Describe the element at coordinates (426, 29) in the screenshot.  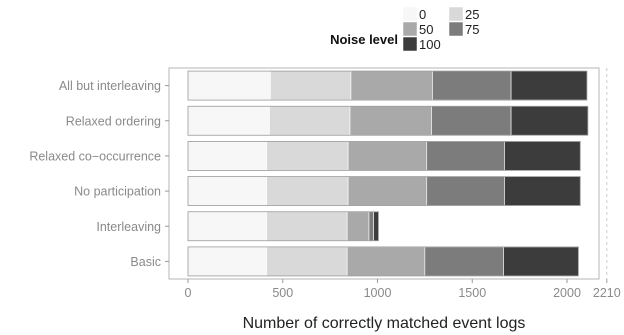
I see `legend-label-50: 50` at that location.